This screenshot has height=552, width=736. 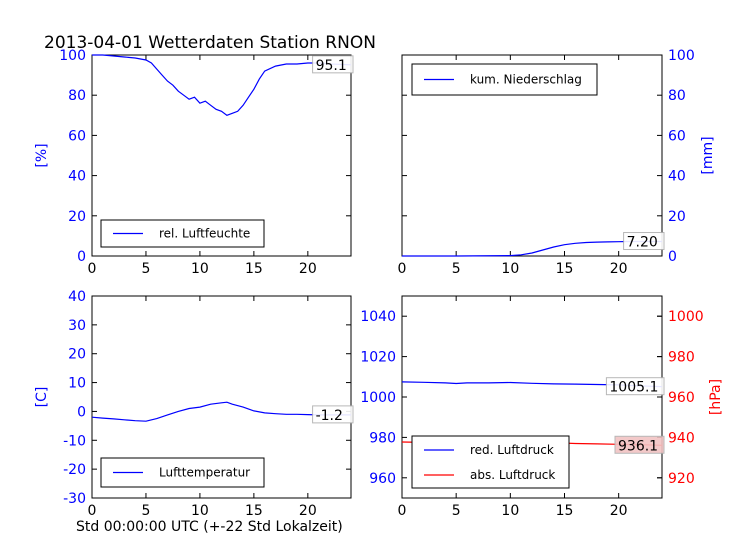 What do you see at coordinates (681, 358) in the screenshot?
I see `y-right-tick-label: 980` at bounding box center [681, 358].